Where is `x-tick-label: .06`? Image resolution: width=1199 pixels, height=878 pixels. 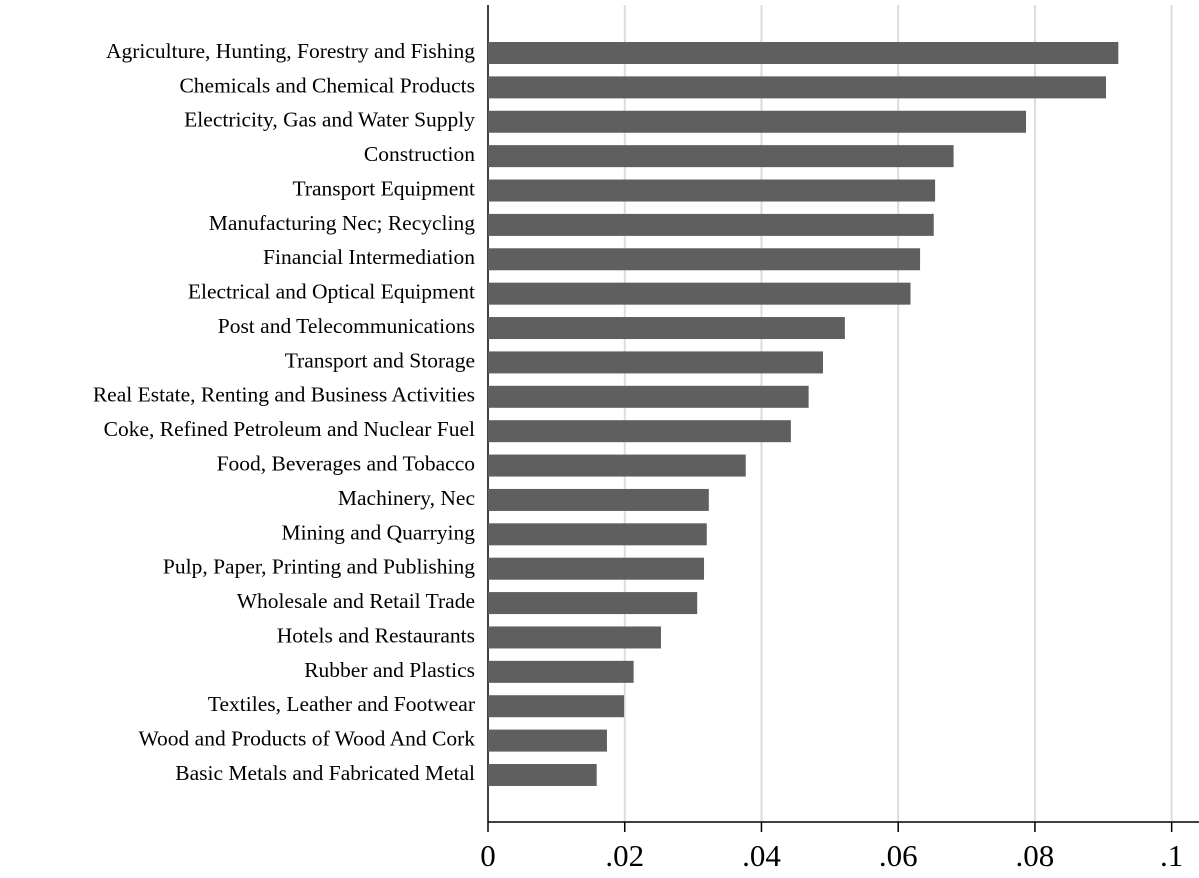
x-tick-label: .06 is located at coordinates (898, 855).